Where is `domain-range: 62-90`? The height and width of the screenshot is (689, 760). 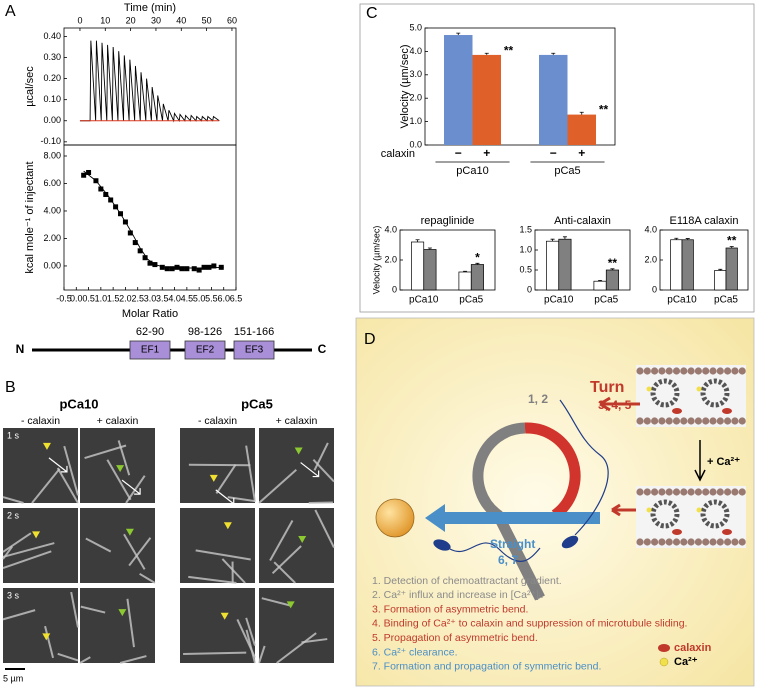
domain-range: 62-90 is located at coordinates (150, 332).